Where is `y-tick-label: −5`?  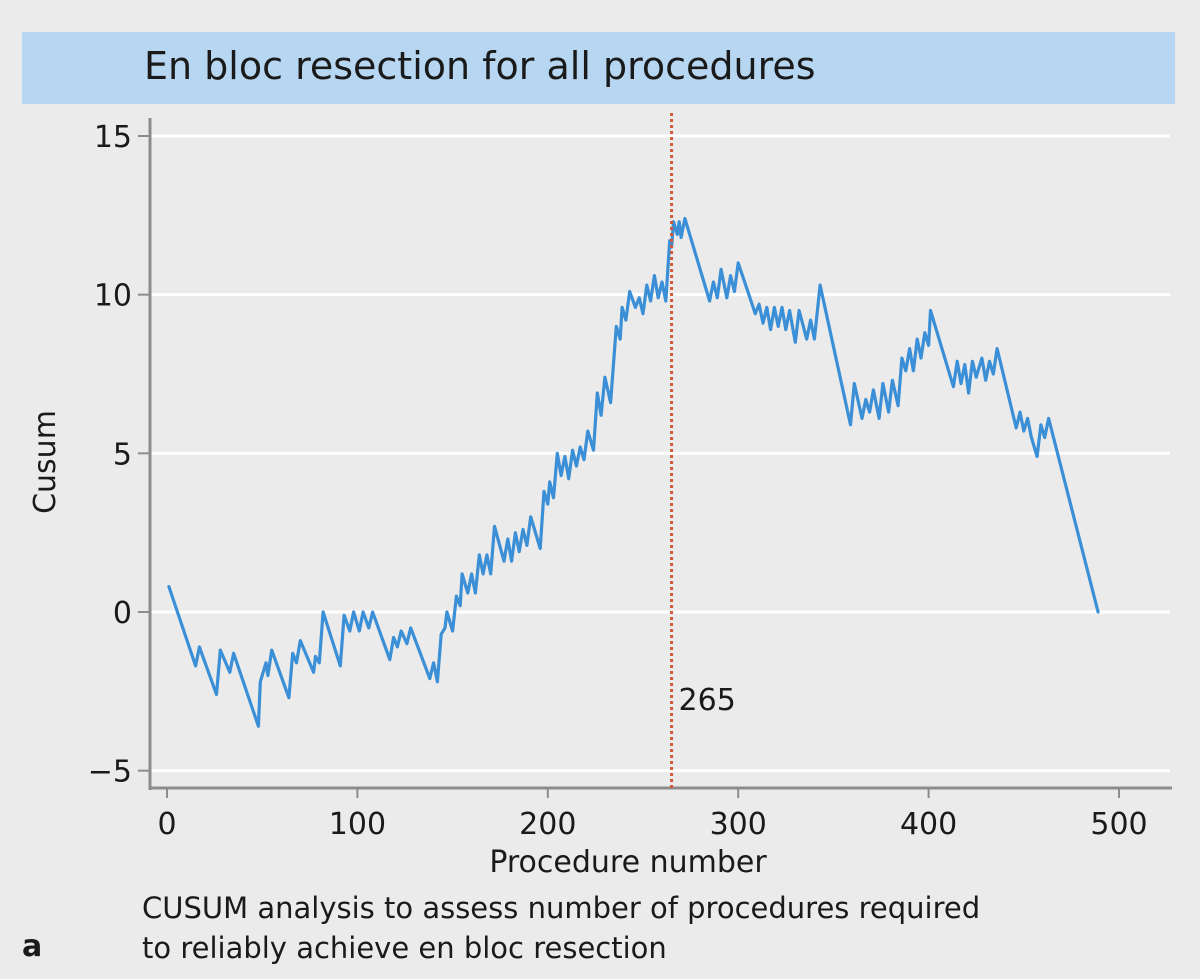 y-tick-label: −5 is located at coordinates (110, 772).